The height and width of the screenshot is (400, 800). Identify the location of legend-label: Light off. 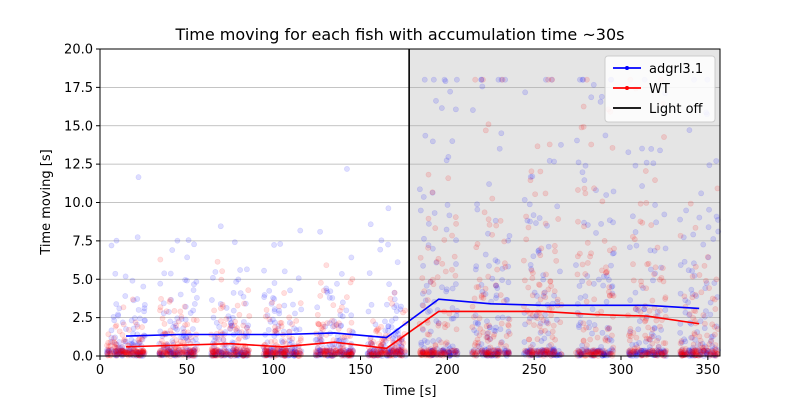
(676, 109).